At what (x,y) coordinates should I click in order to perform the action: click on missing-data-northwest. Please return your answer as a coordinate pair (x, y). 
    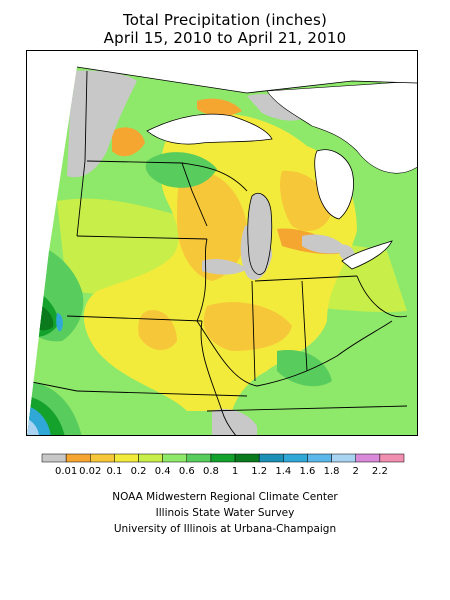
    Looking at the image, I should click on (102, 124).